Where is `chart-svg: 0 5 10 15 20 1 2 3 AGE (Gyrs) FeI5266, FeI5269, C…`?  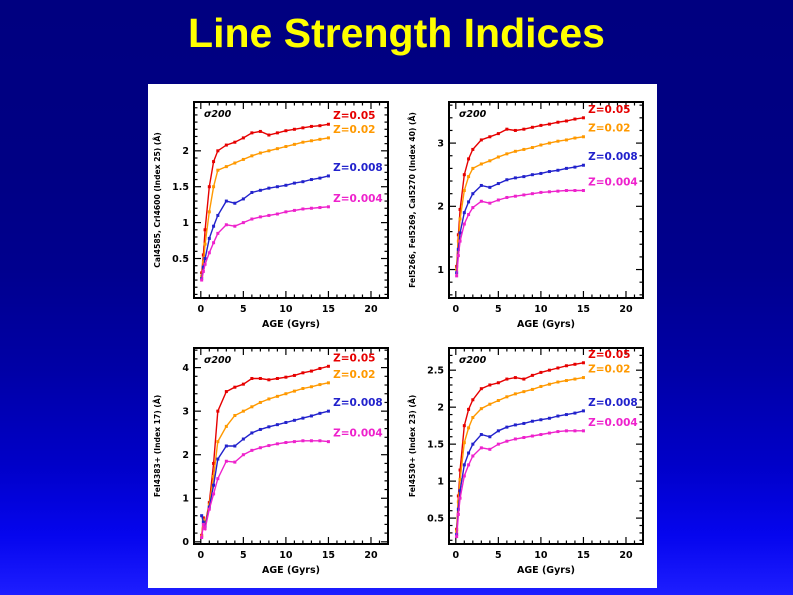 chart-svg: 0 5 10 15 20 1 2 3 AGE (Gyrs) FeI5266, FeI5269, C… is located at coordinates (526, 215).